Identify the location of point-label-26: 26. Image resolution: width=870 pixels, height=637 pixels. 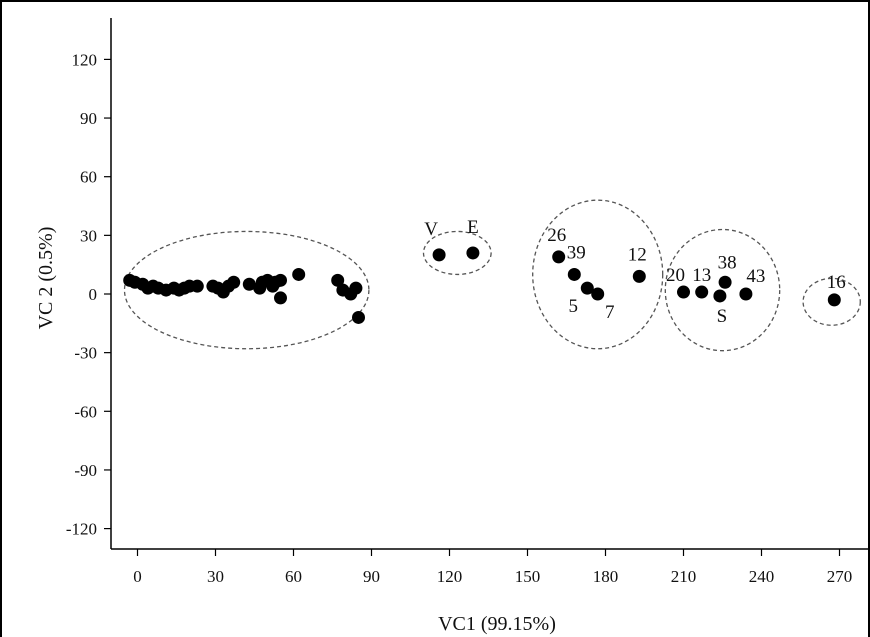
(556, 235).